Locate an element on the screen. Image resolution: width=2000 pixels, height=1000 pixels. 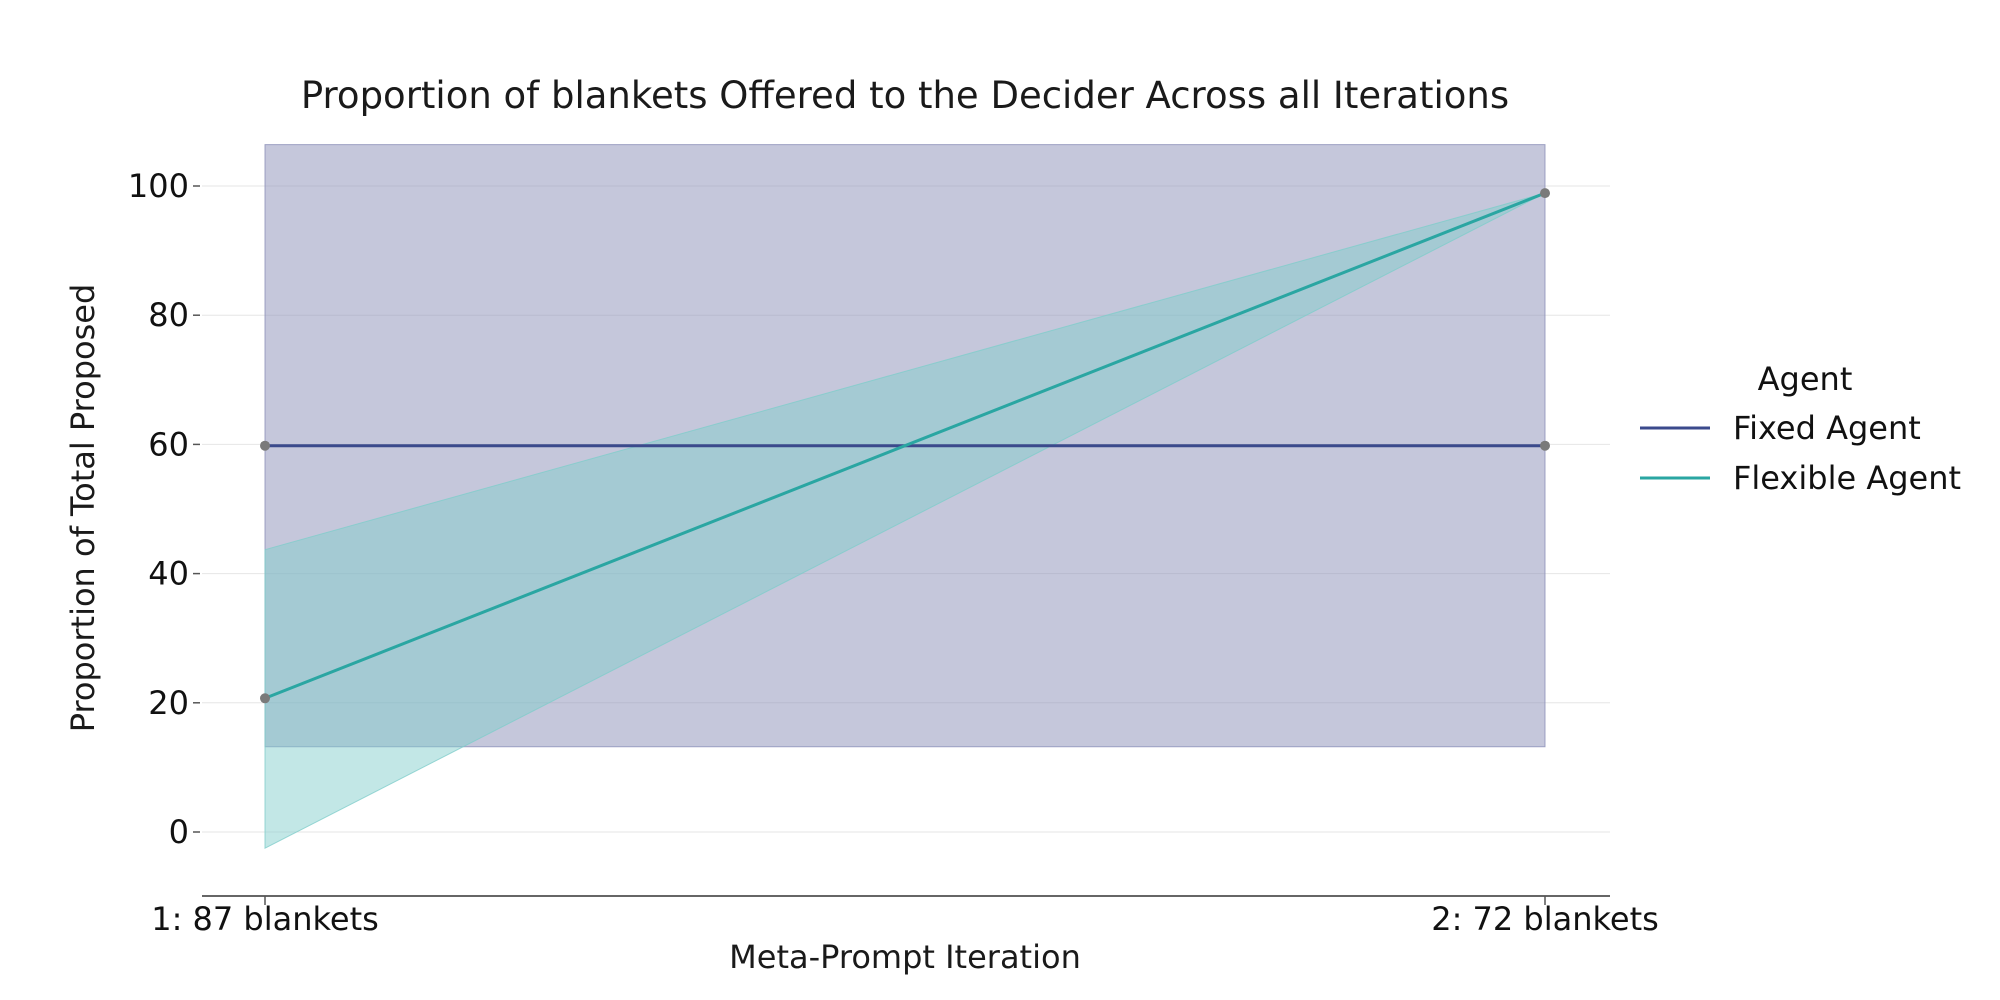
legend: Agent Fixed Agent Flexible Agent is located at coordinates (1800, 428).